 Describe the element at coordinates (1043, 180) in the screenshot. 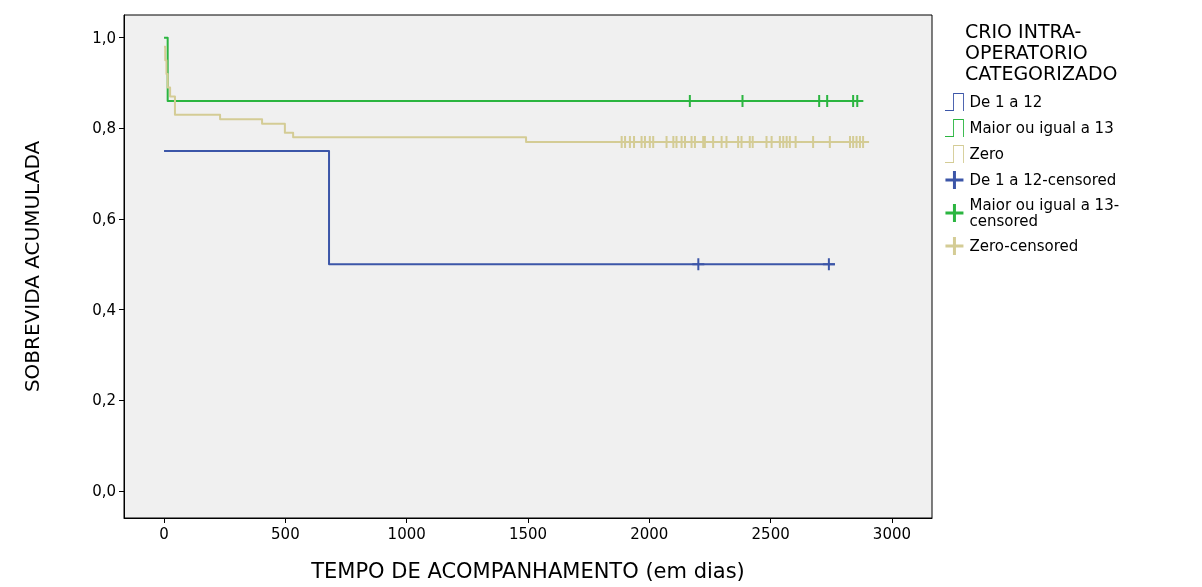

I see `legend-label: De 1 a 12-censored` at that location.